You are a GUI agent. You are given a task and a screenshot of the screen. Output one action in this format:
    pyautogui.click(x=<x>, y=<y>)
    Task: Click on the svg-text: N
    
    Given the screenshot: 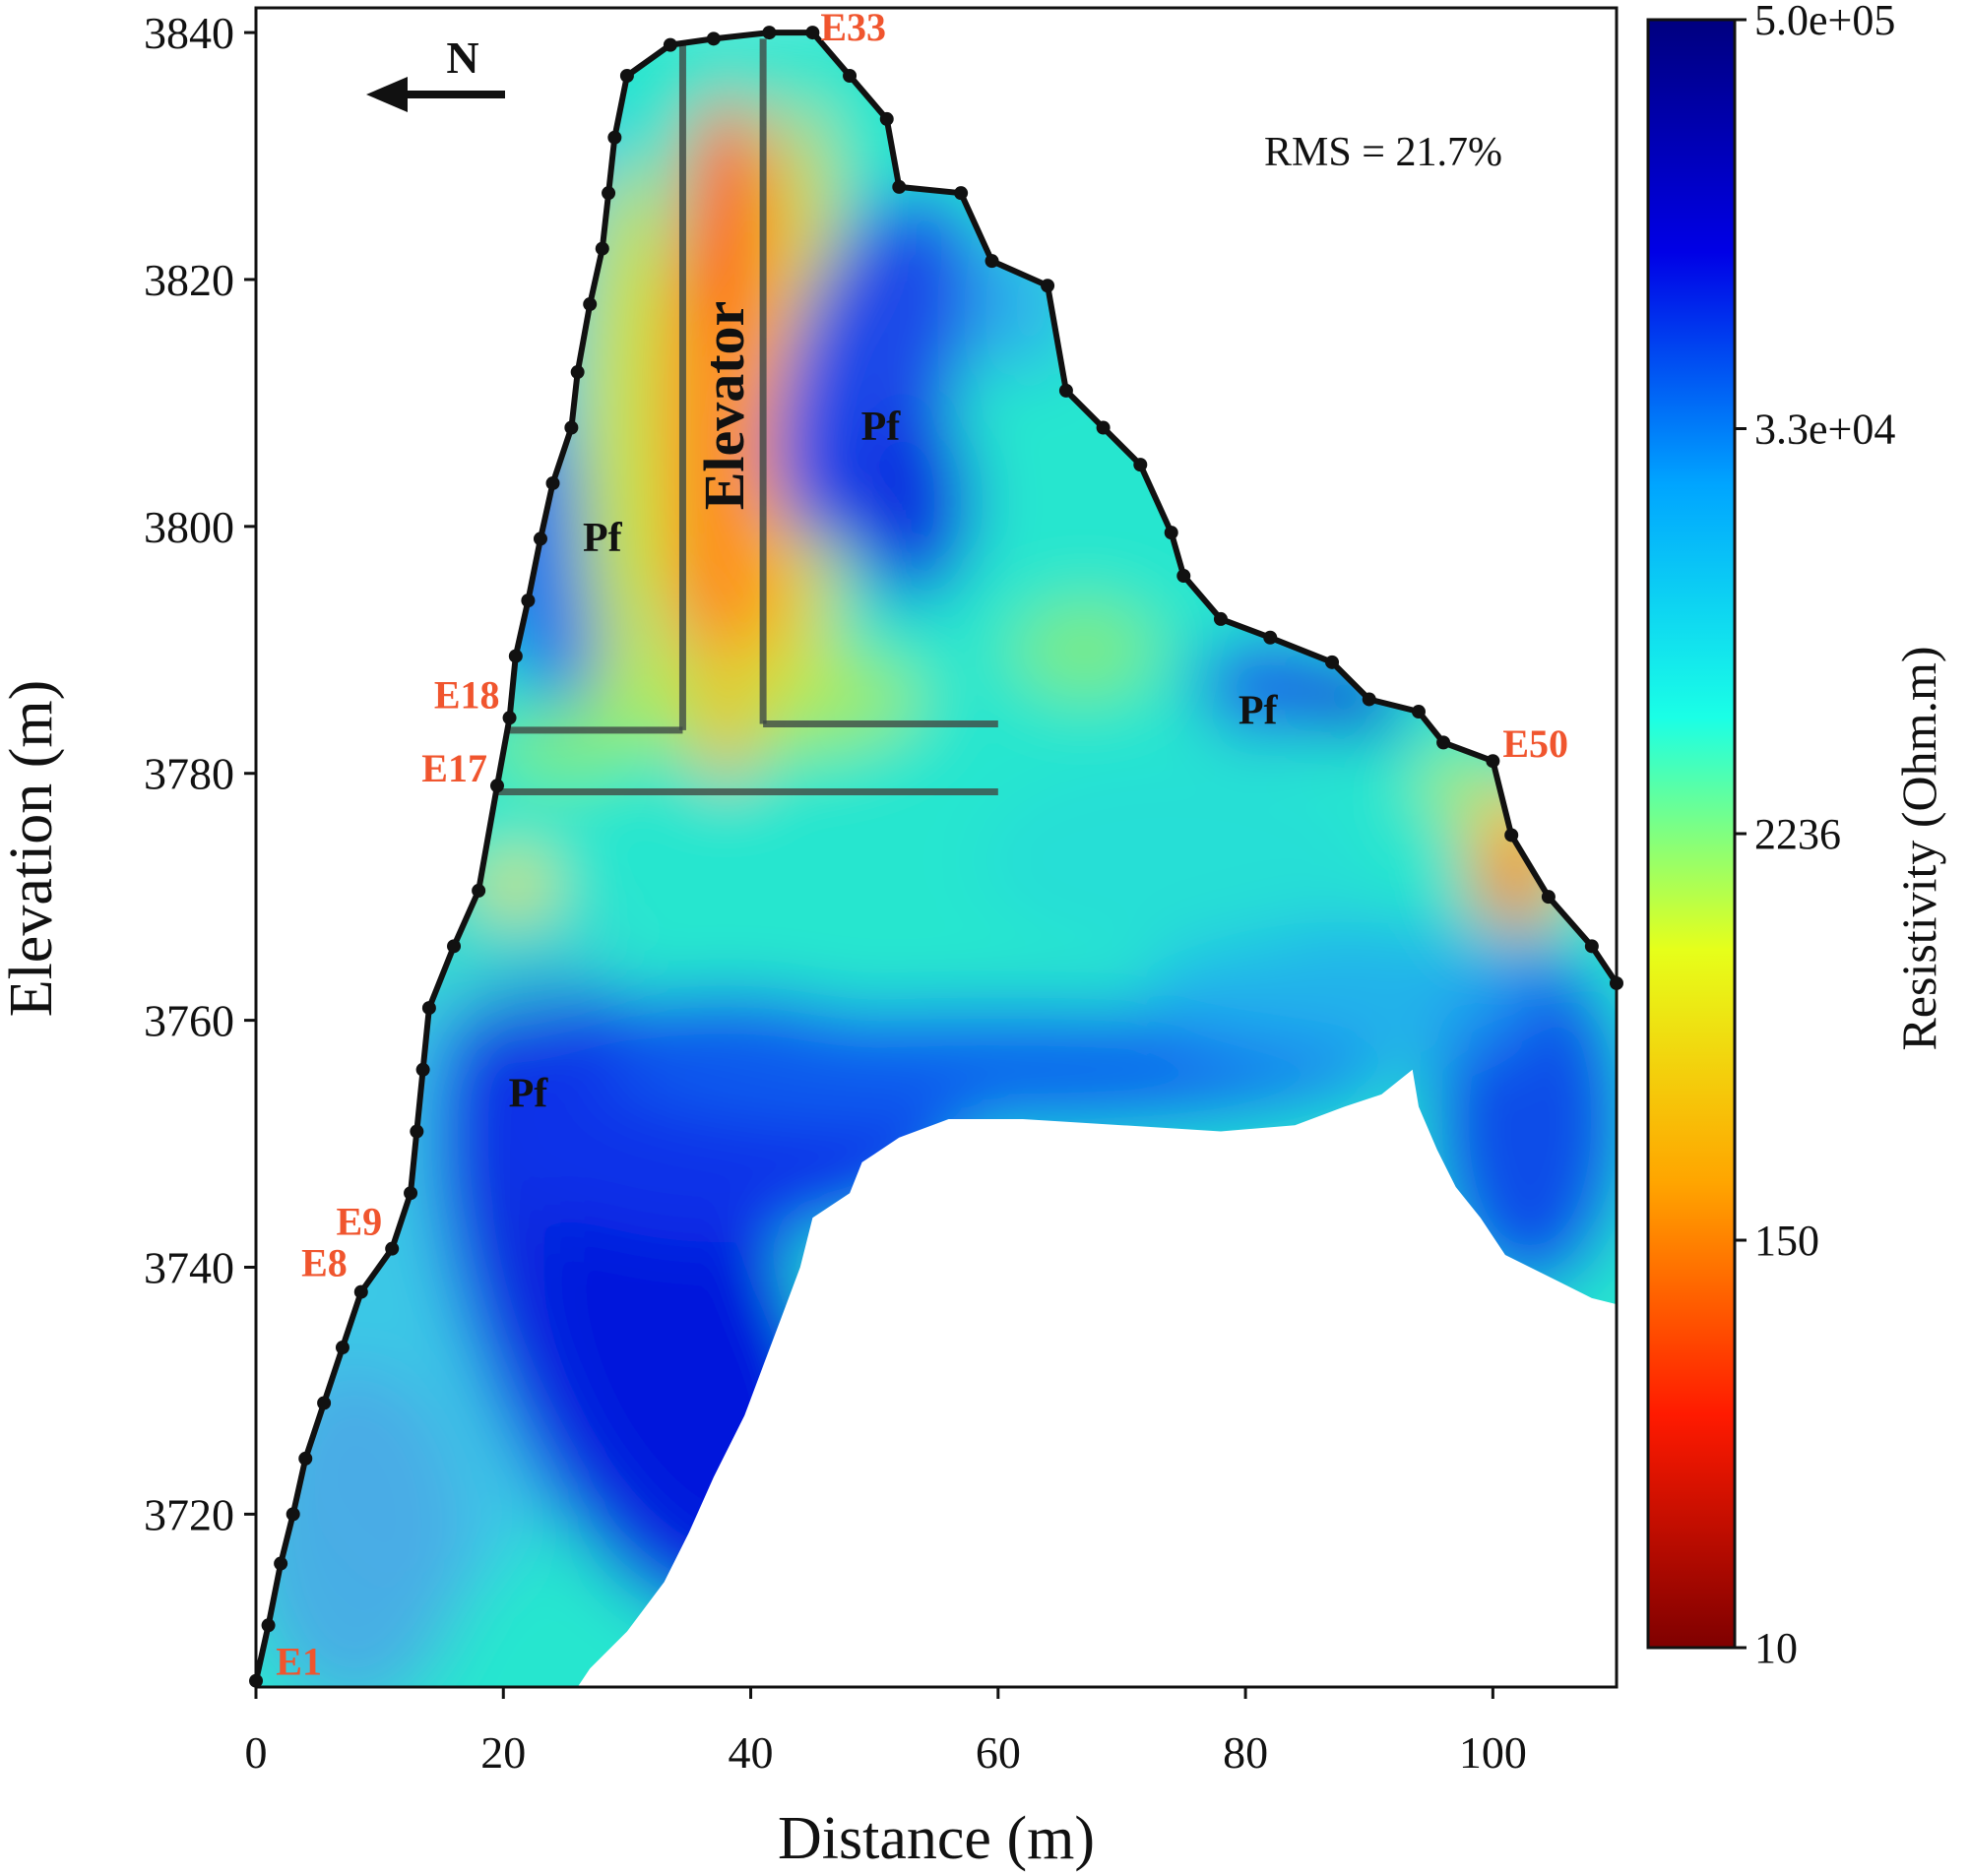 What is the action you would take?
    pyautogui.click(x=462, y=57)
    